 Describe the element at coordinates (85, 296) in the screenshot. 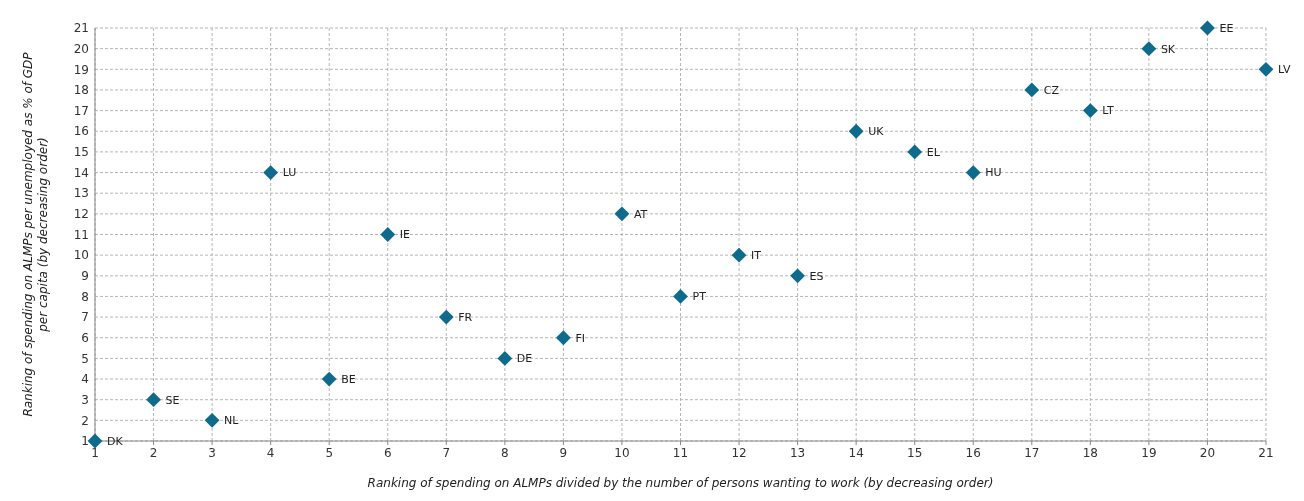

I see `y-tick-label: 8` at that location.